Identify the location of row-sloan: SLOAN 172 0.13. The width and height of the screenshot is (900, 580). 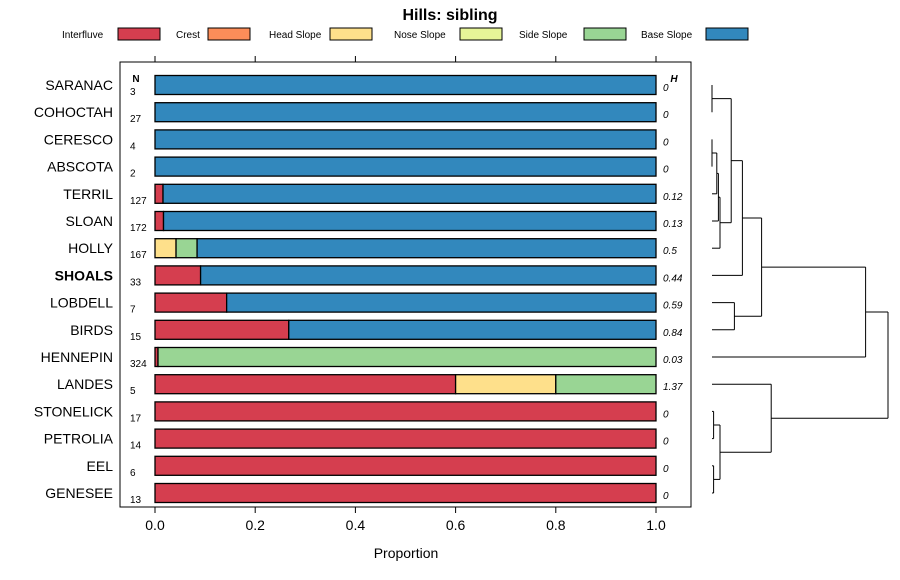
(374, 222).